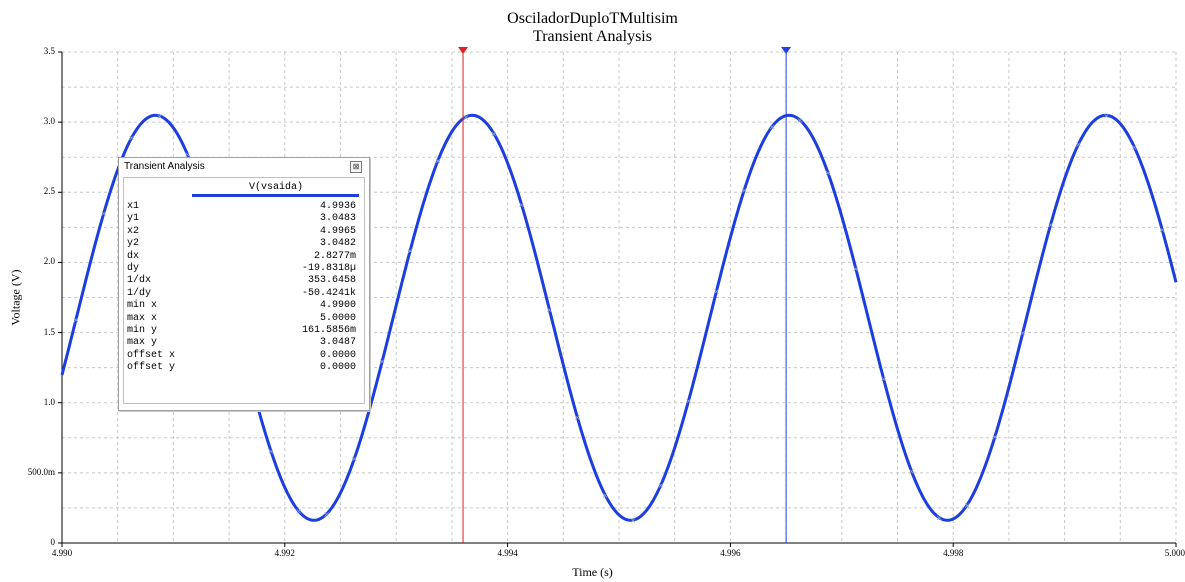 This screenshot has height=582, width=1185. Describe the element at coordinates (133, 244) in the screenshot. I see `readout-key: y2` at that location.